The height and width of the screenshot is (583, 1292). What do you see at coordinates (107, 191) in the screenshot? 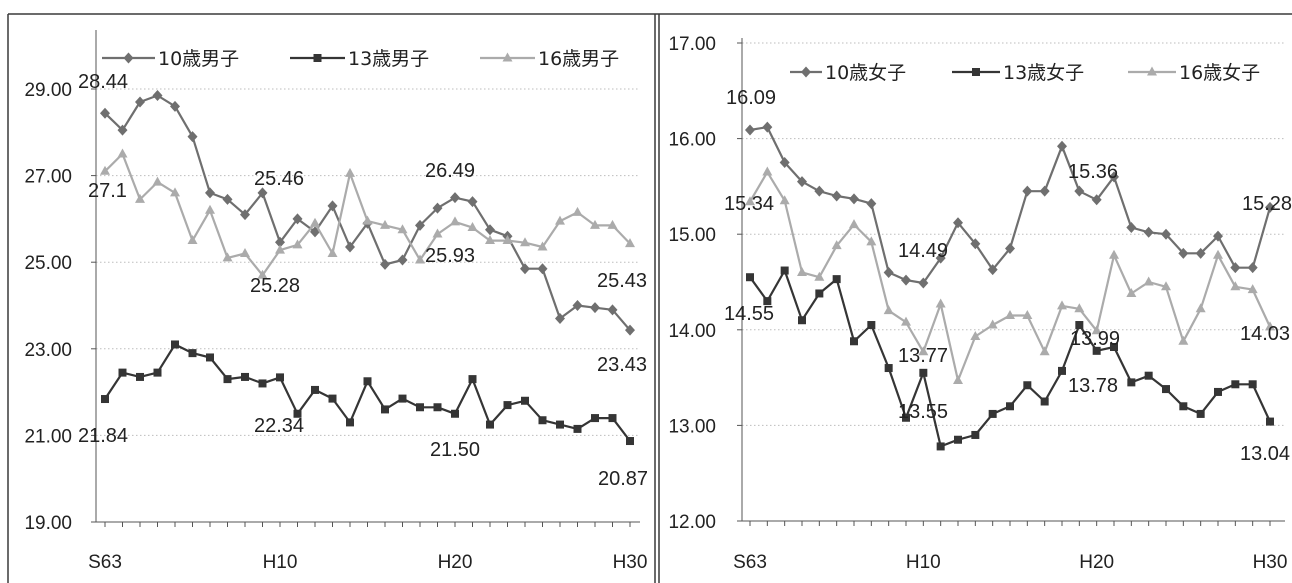
I see `data-label: 27.1` at bounding box center [107, 191].